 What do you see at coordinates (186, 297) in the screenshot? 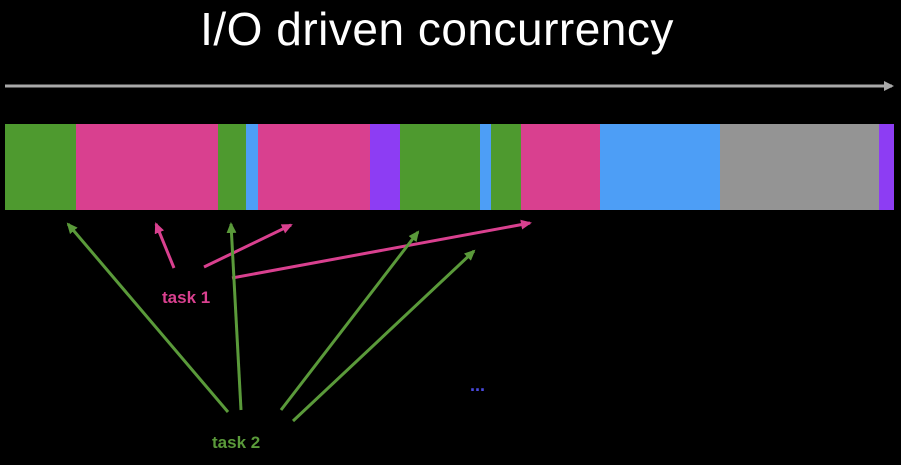
I see `task1-label: task 1` at bounding box center [186, 297].